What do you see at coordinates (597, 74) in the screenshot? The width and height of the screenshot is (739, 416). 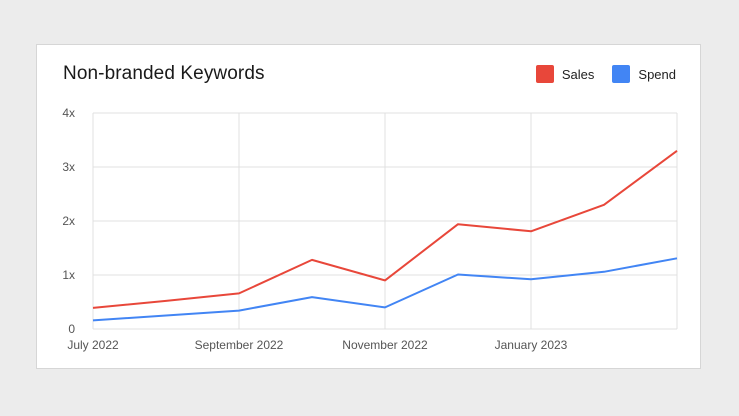 I see `chart-legend: Sales Spend` at bounding box center [597, 74].